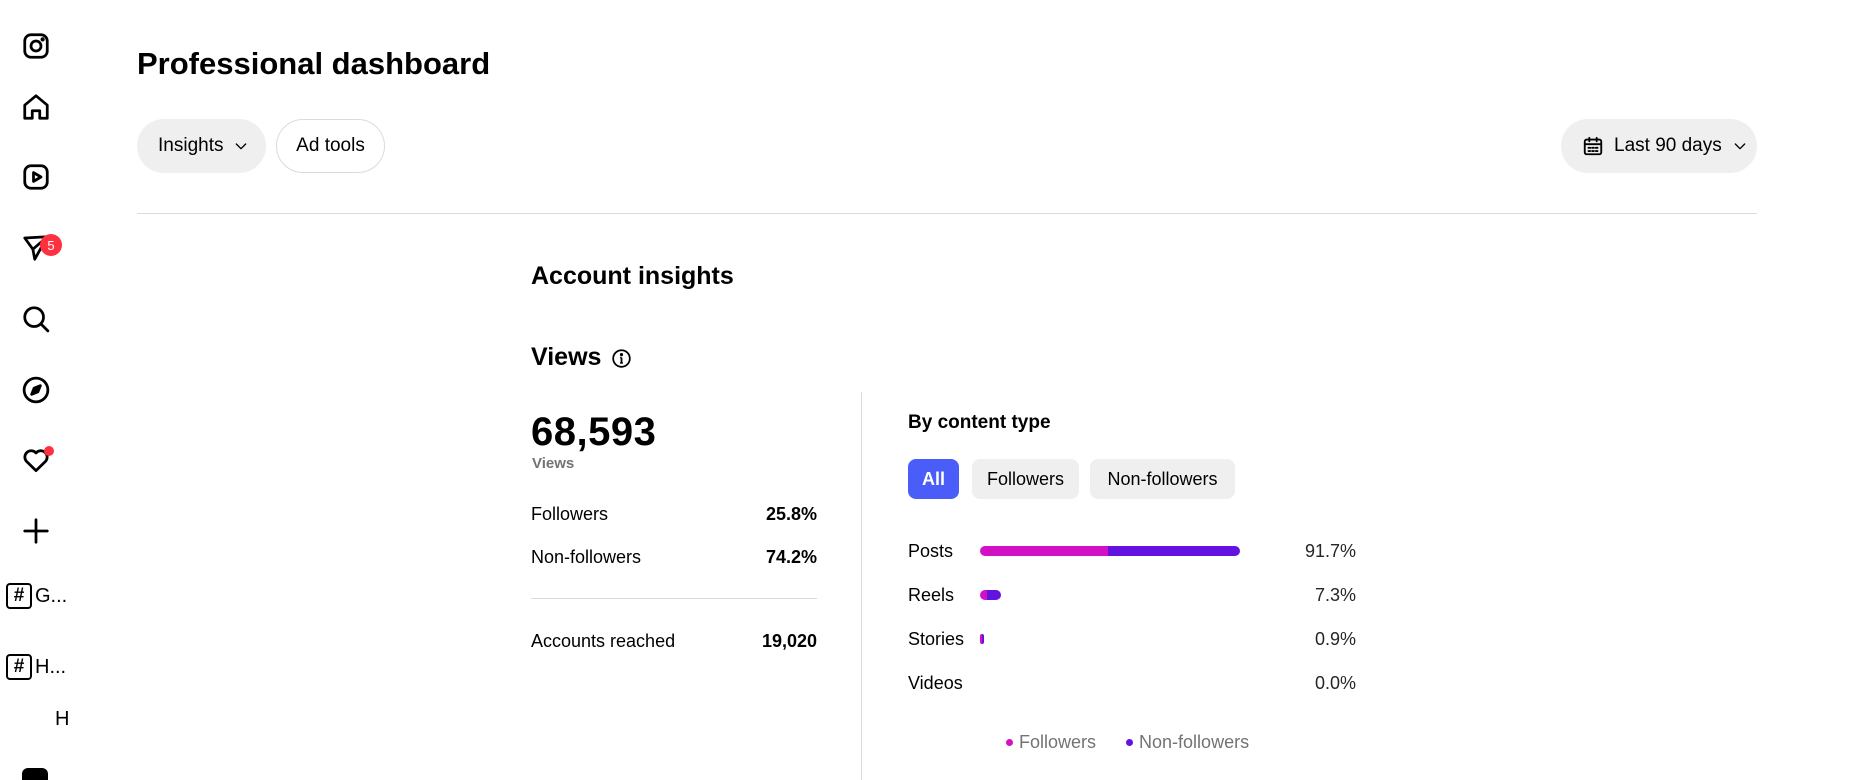 This screenshot has width=1857, height=780. I want to click on filter-all-chip: All, so click(933, 479).